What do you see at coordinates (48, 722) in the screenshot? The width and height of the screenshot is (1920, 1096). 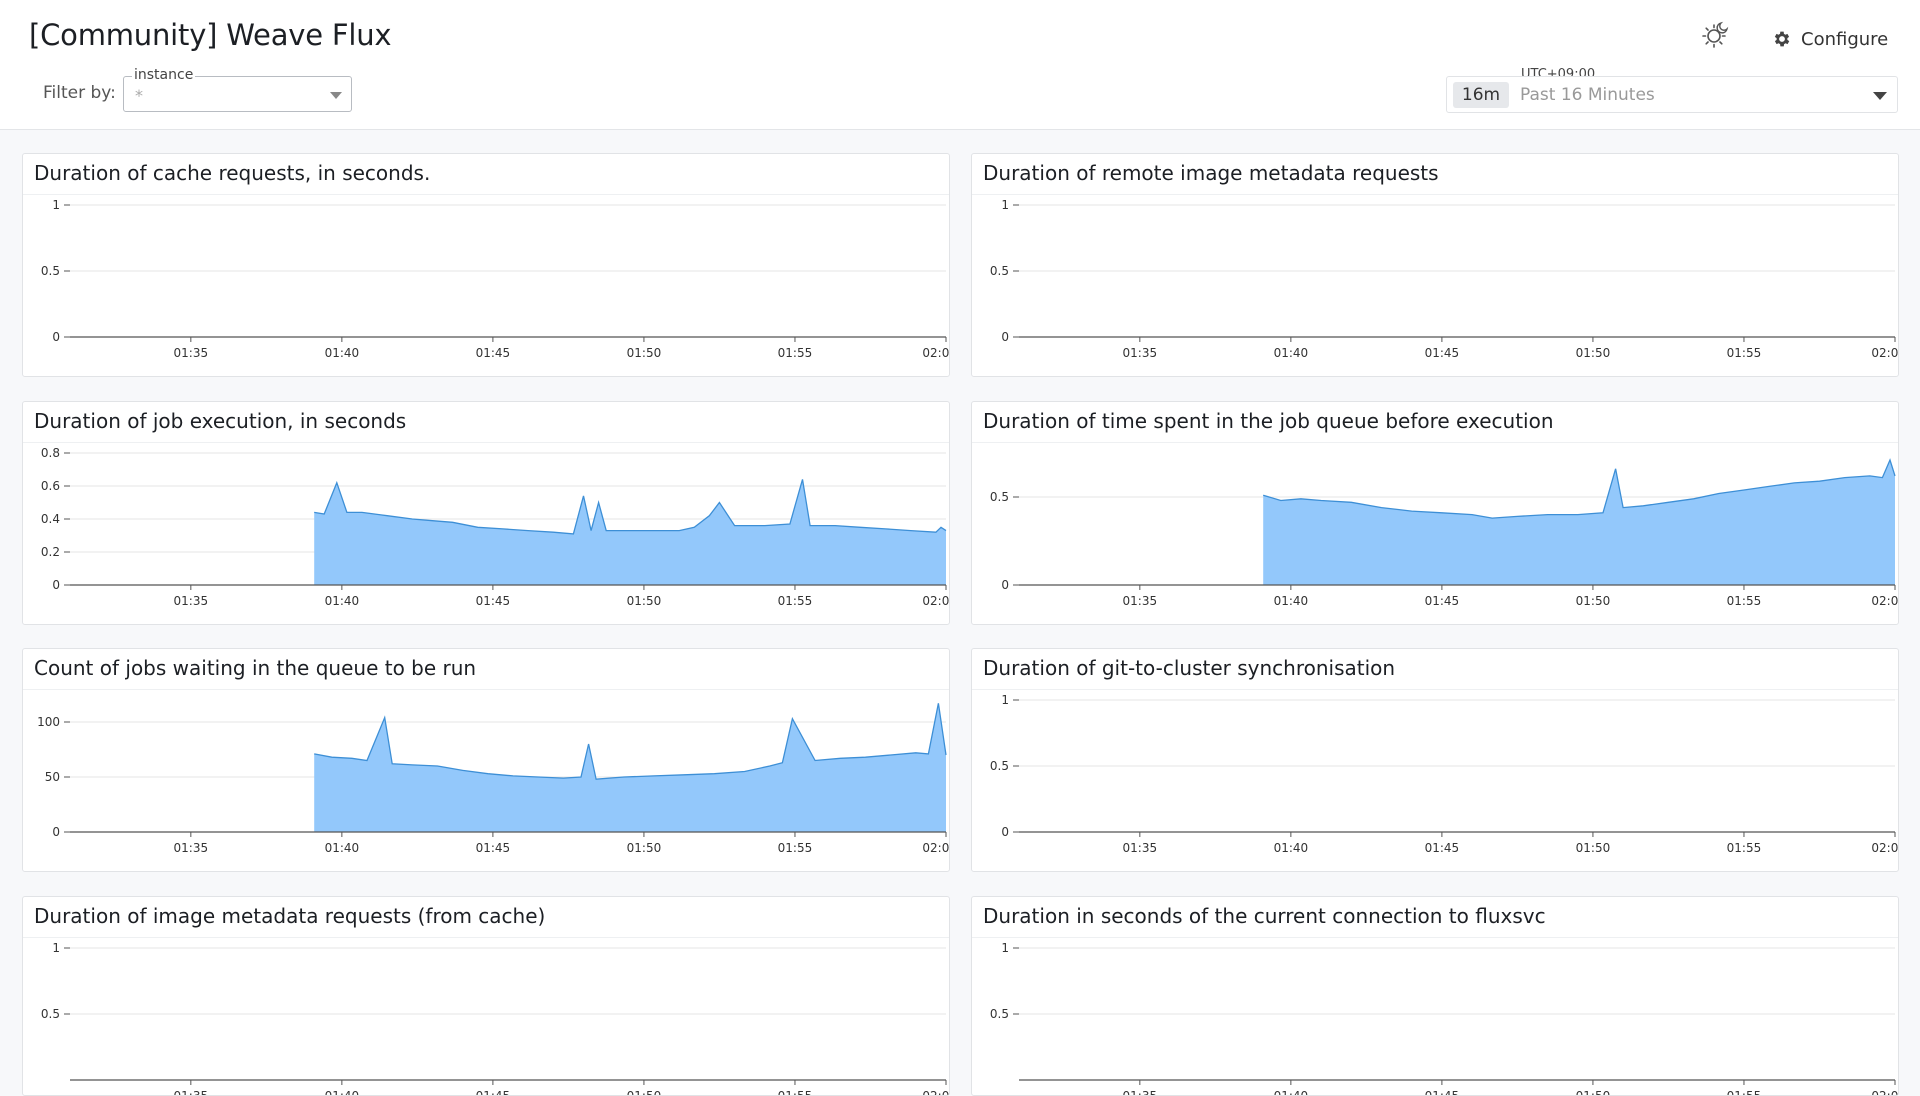 I see `y-tick-label: 100` at bounding box center [48, 722].